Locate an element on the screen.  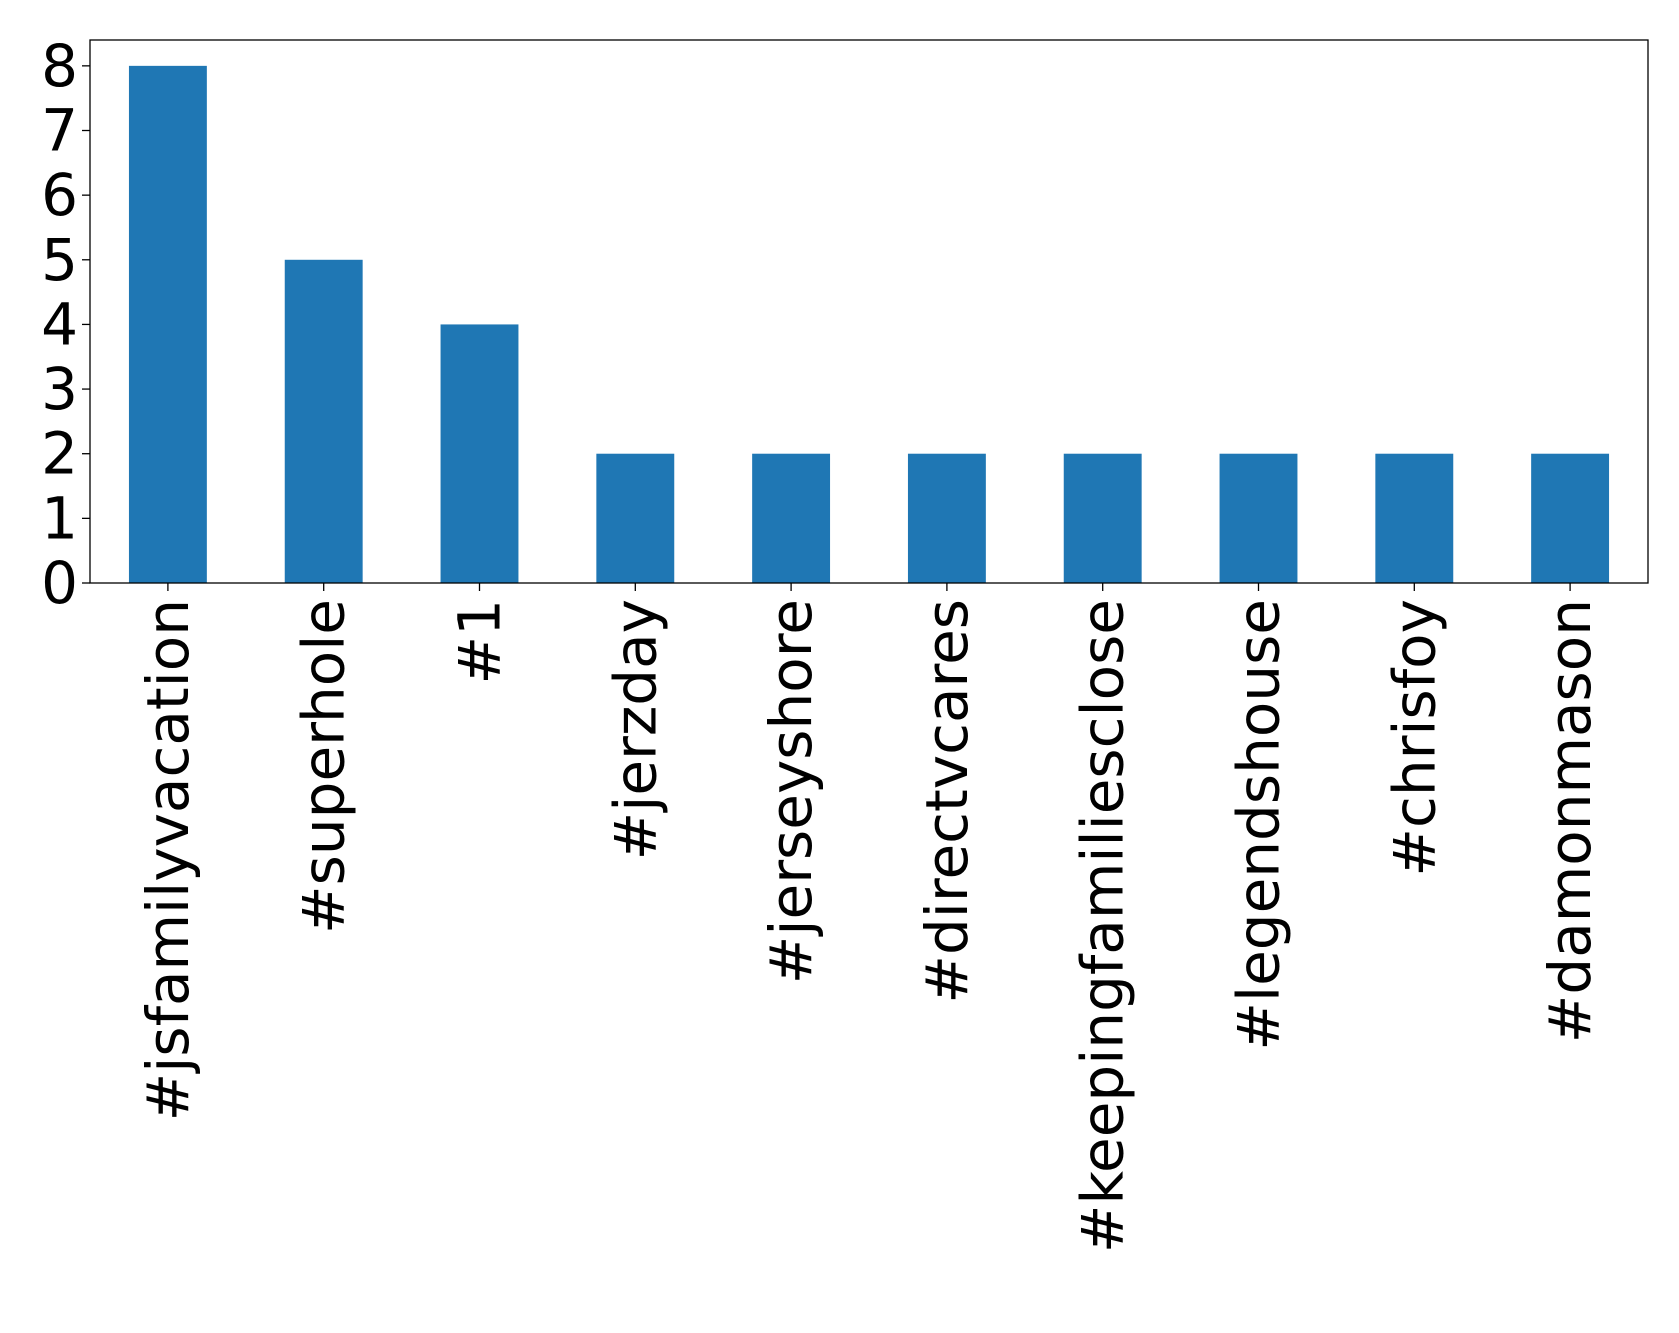
x-tick-label-7: #legendshouse is located at coordinates (1259, 825).